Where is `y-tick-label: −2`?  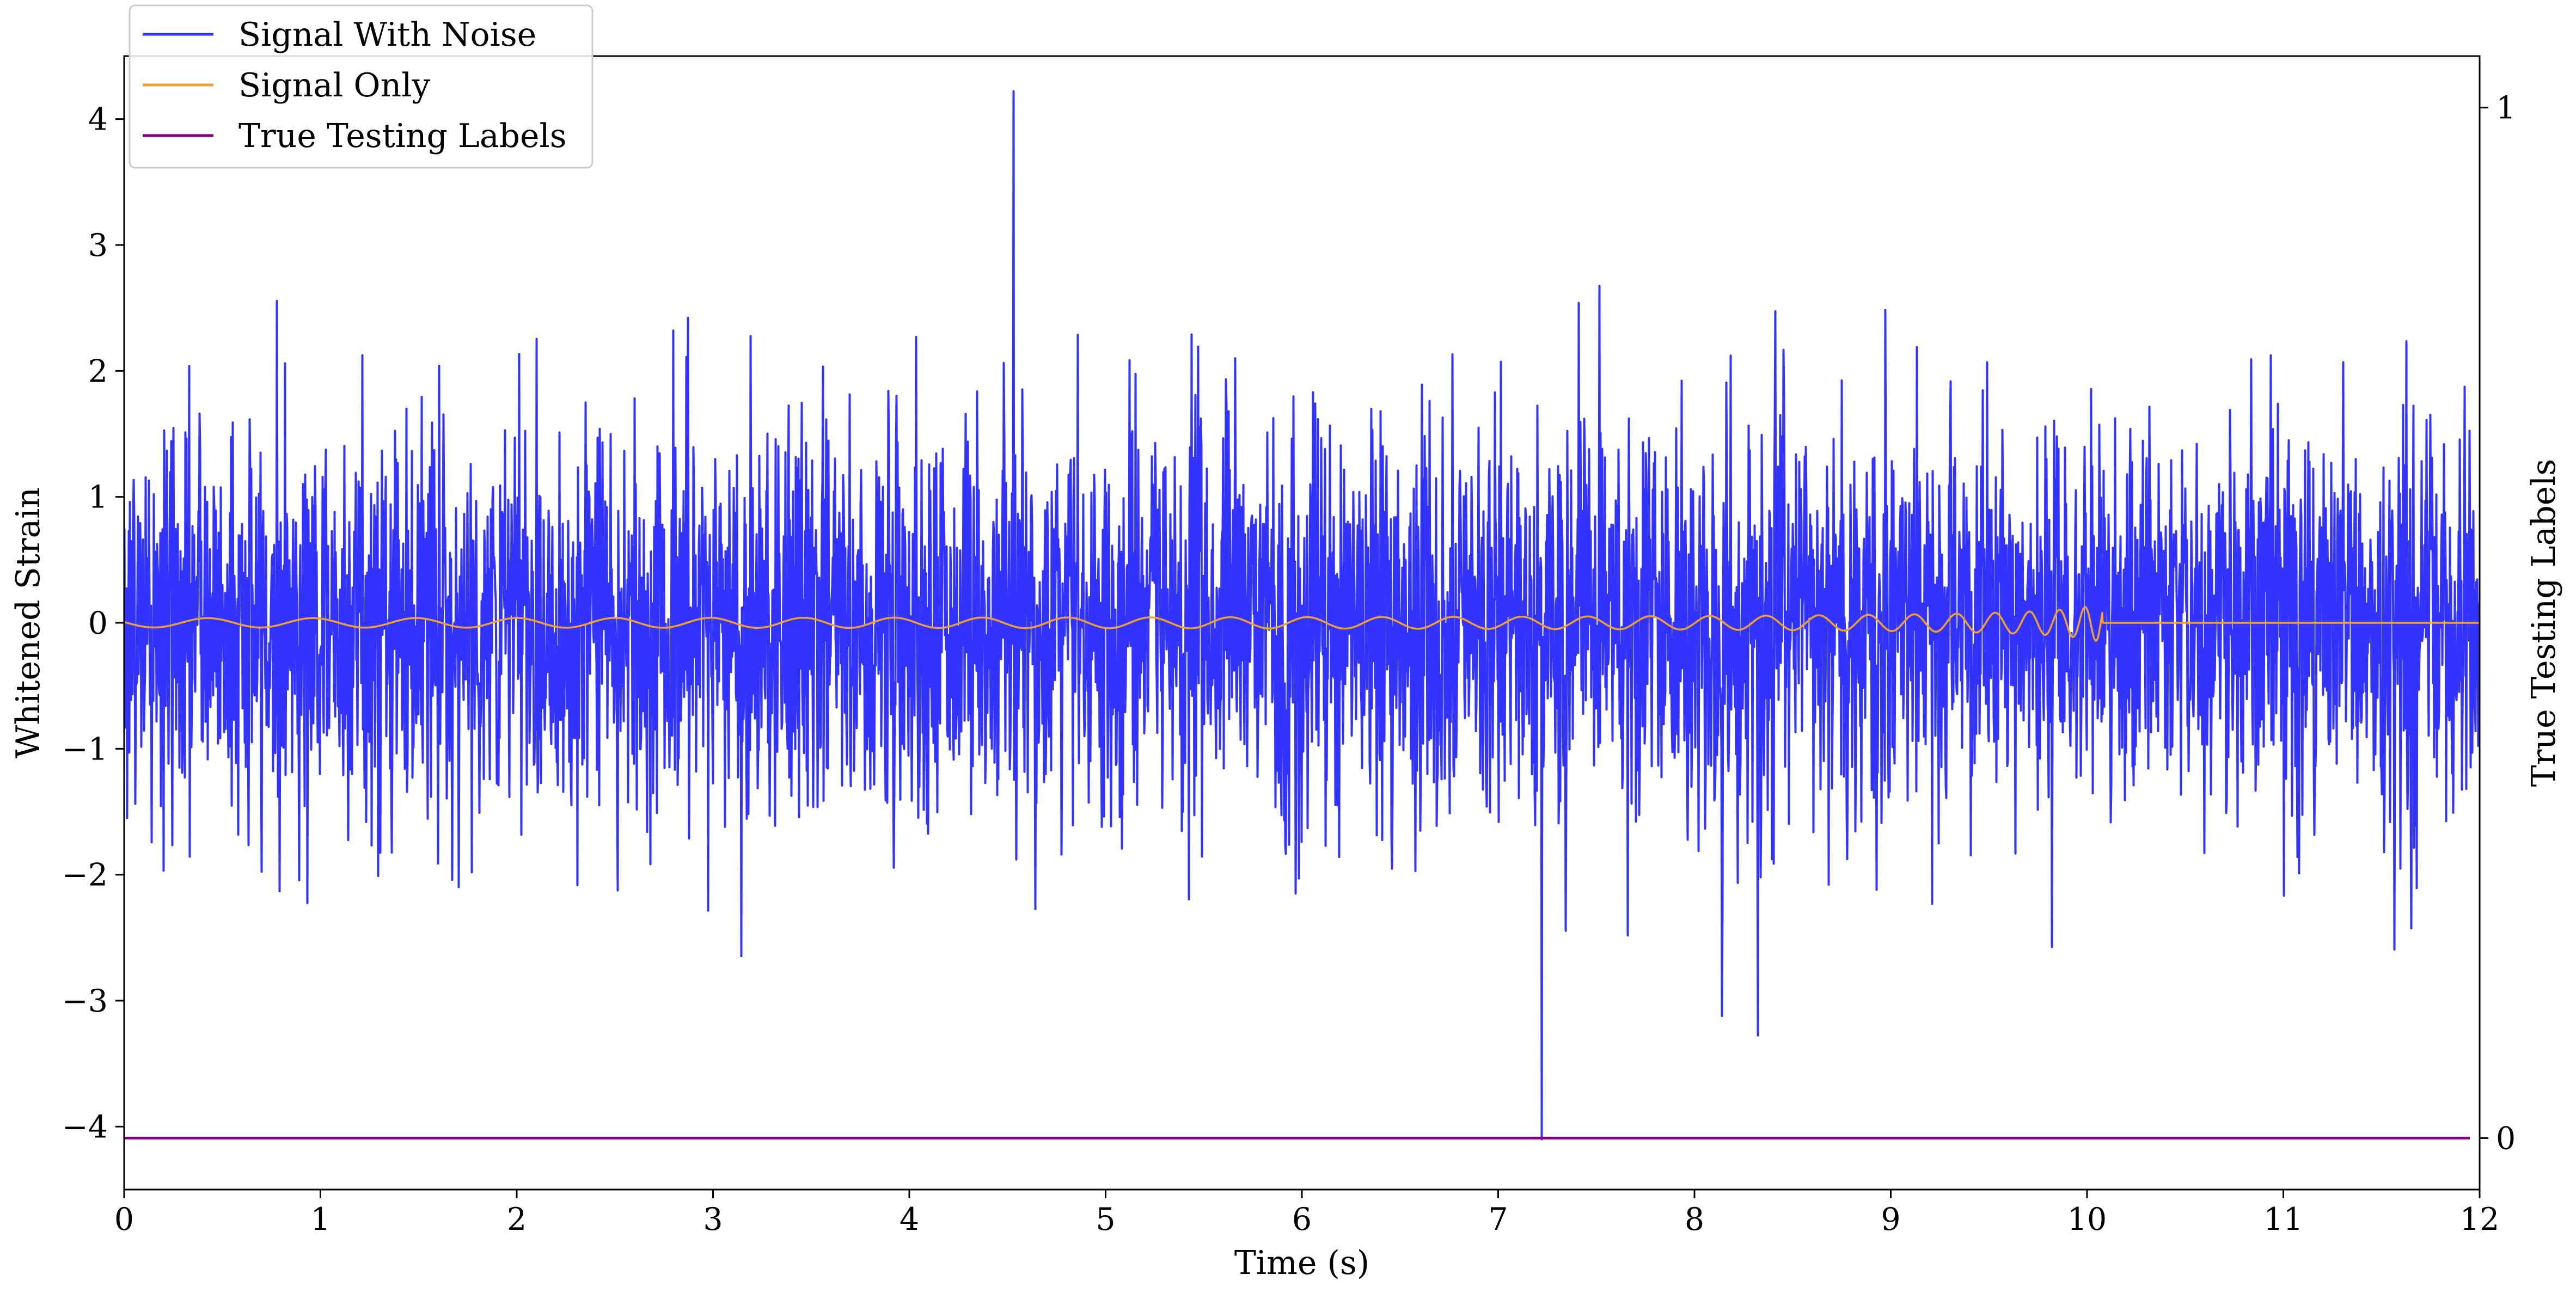 y-tick-label: −2 is located at coordinates (85, 875).